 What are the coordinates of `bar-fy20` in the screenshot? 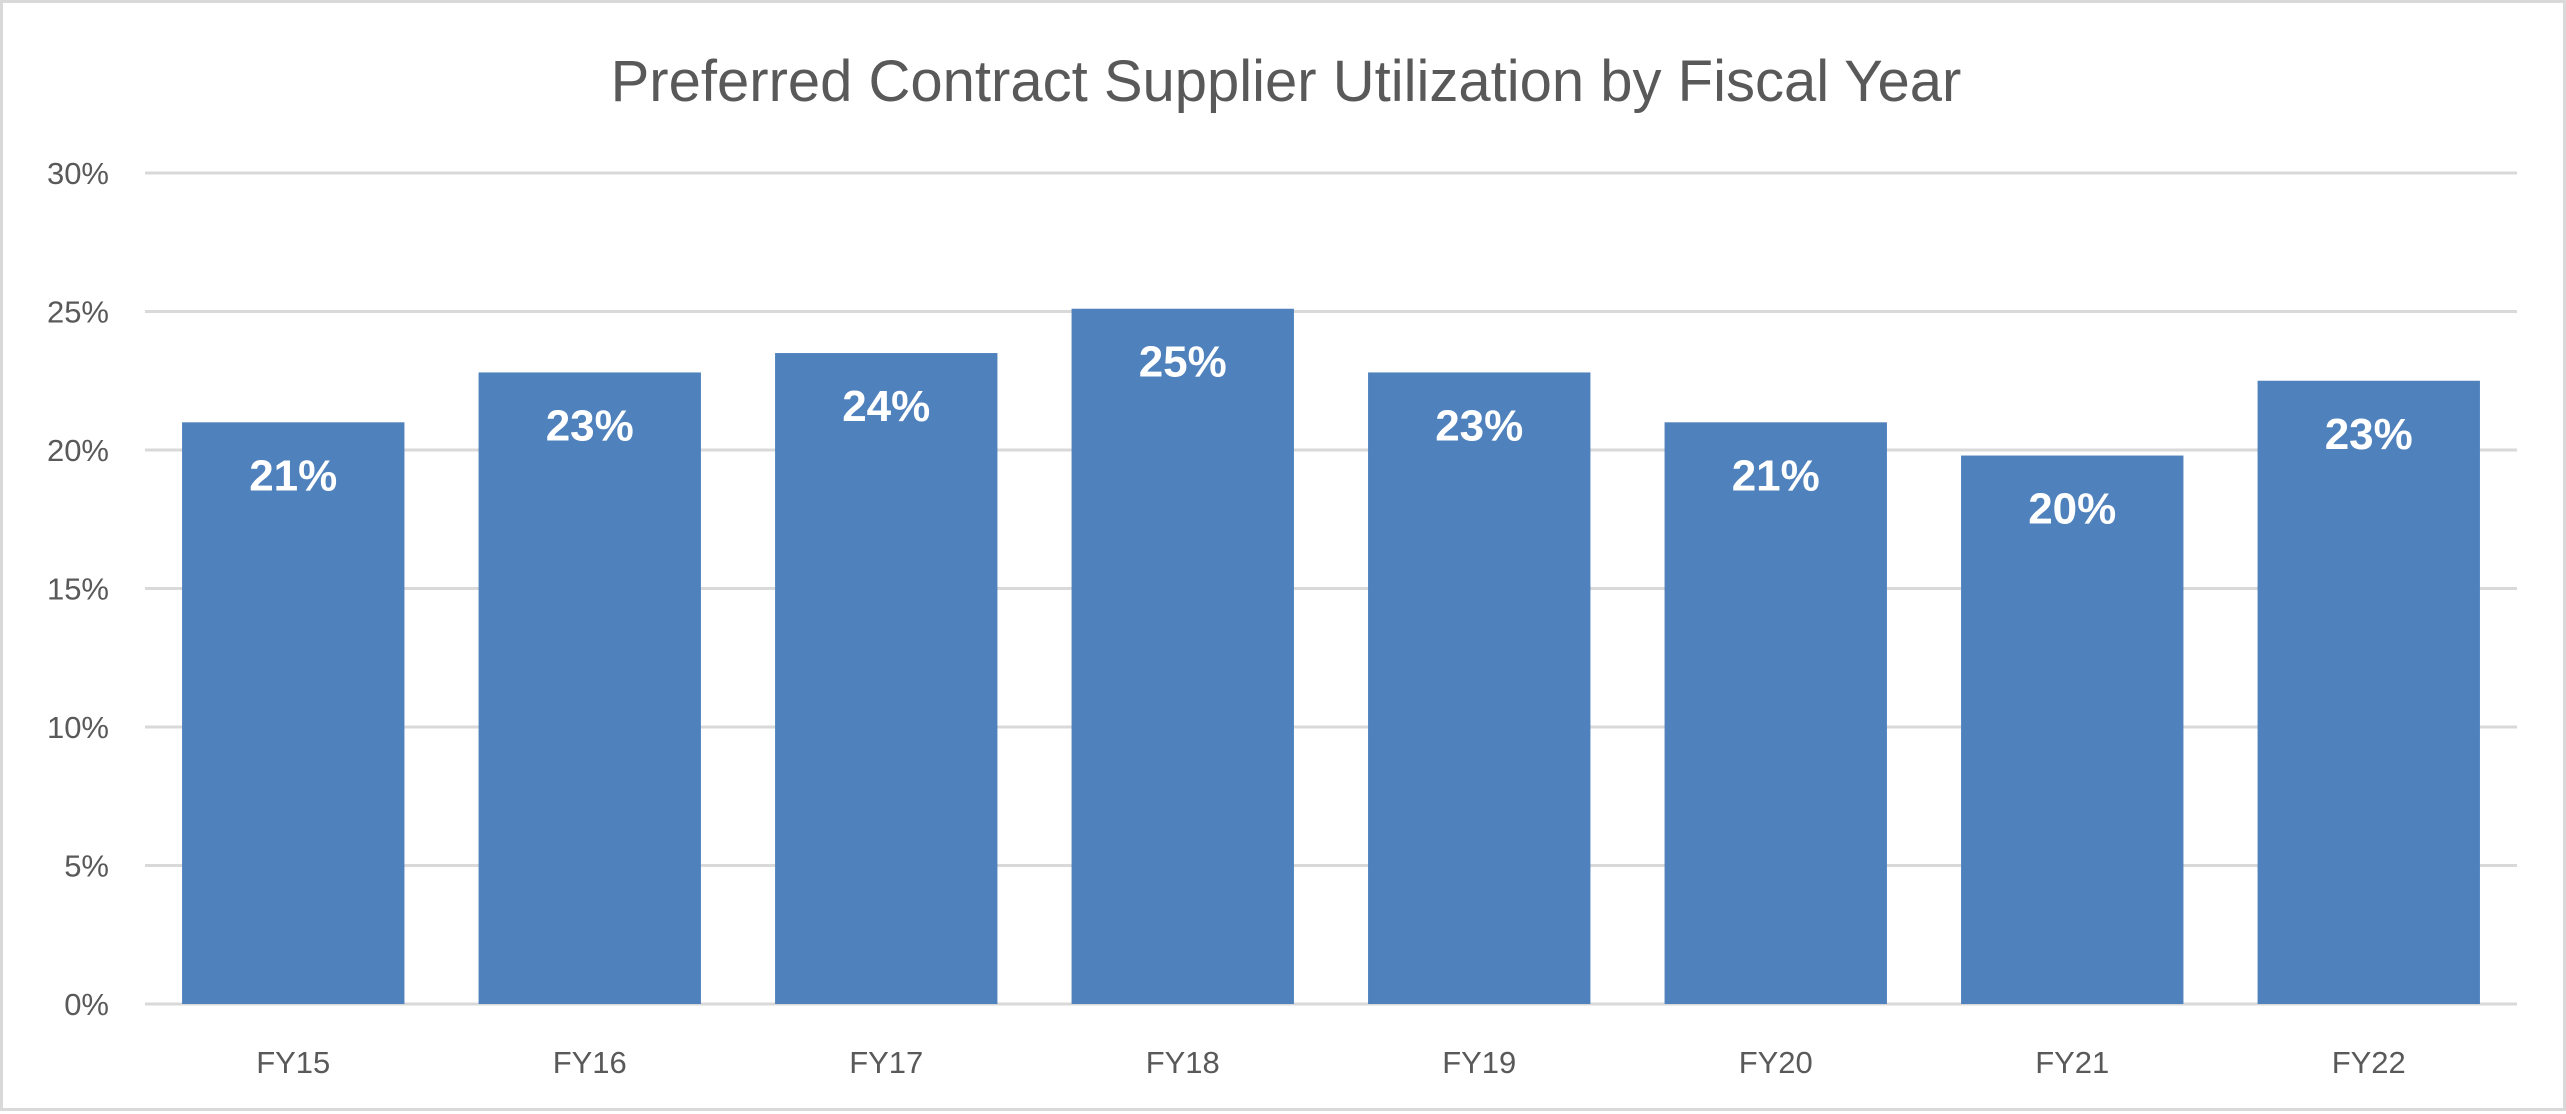 It's located at (1775, 713).